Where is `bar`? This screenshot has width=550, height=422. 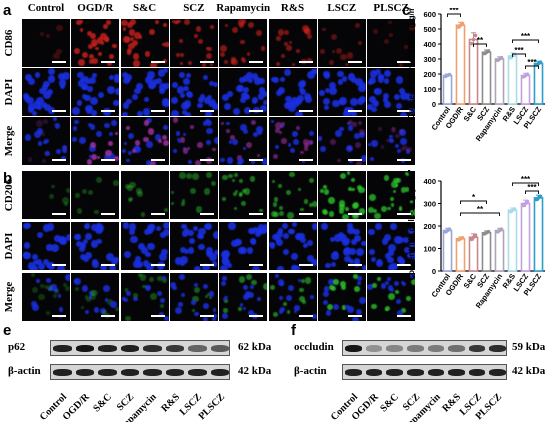
bar is located at coordinates (447, 89).